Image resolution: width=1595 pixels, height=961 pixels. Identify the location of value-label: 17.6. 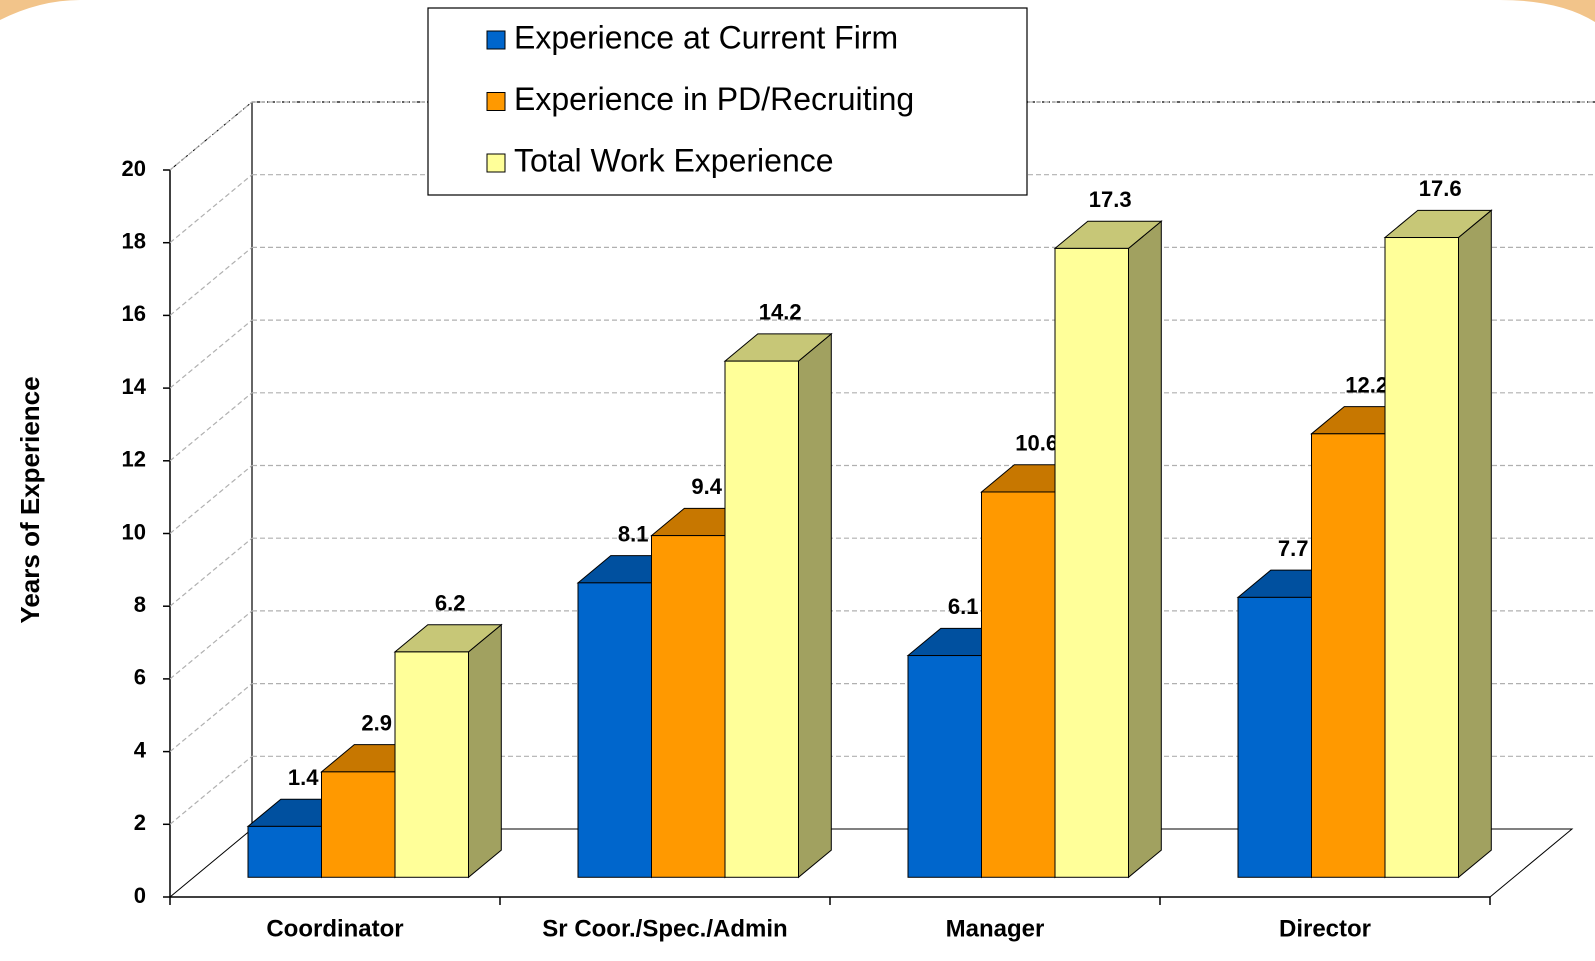
(1440, 188).